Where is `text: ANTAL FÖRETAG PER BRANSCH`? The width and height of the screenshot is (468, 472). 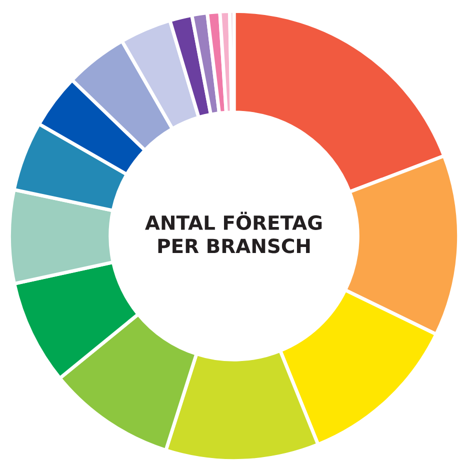
text: ANTAL FÖRETAG PER BRANSCH is located at coordinates (233, 233).